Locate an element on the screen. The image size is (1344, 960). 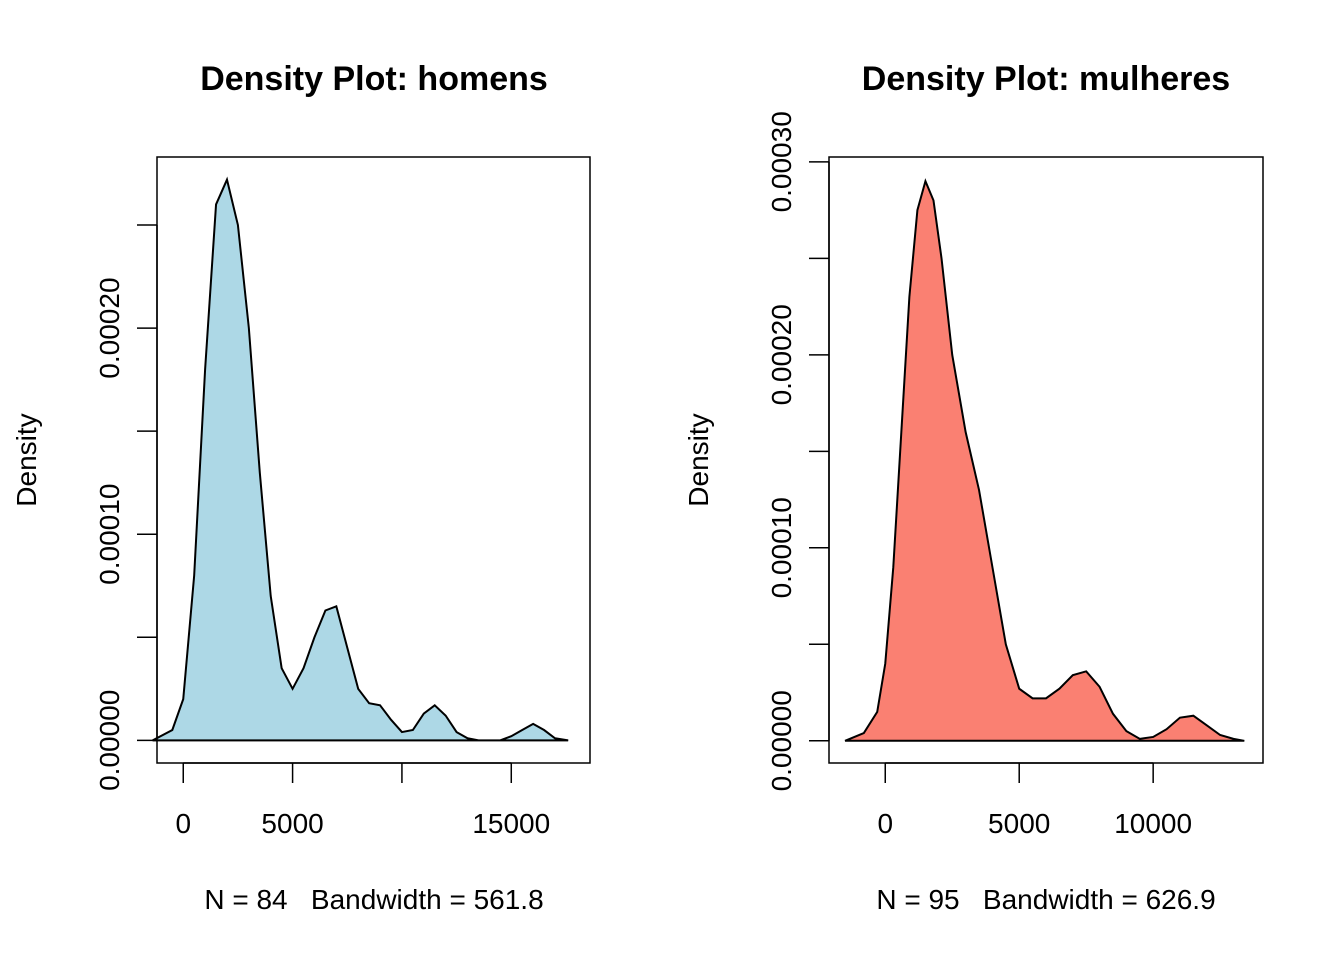
y-tick-label: 0.00030 is located at coordinates (781, 161).